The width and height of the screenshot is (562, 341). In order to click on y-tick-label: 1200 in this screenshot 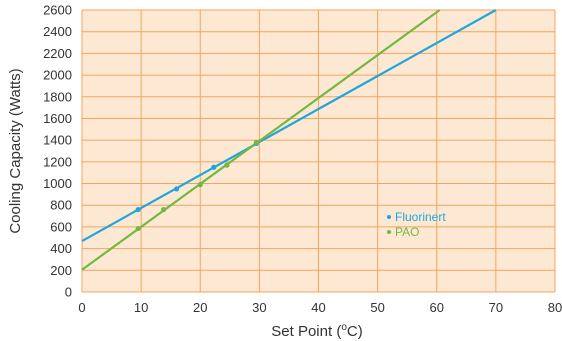, I will do `click(57, 161)`.